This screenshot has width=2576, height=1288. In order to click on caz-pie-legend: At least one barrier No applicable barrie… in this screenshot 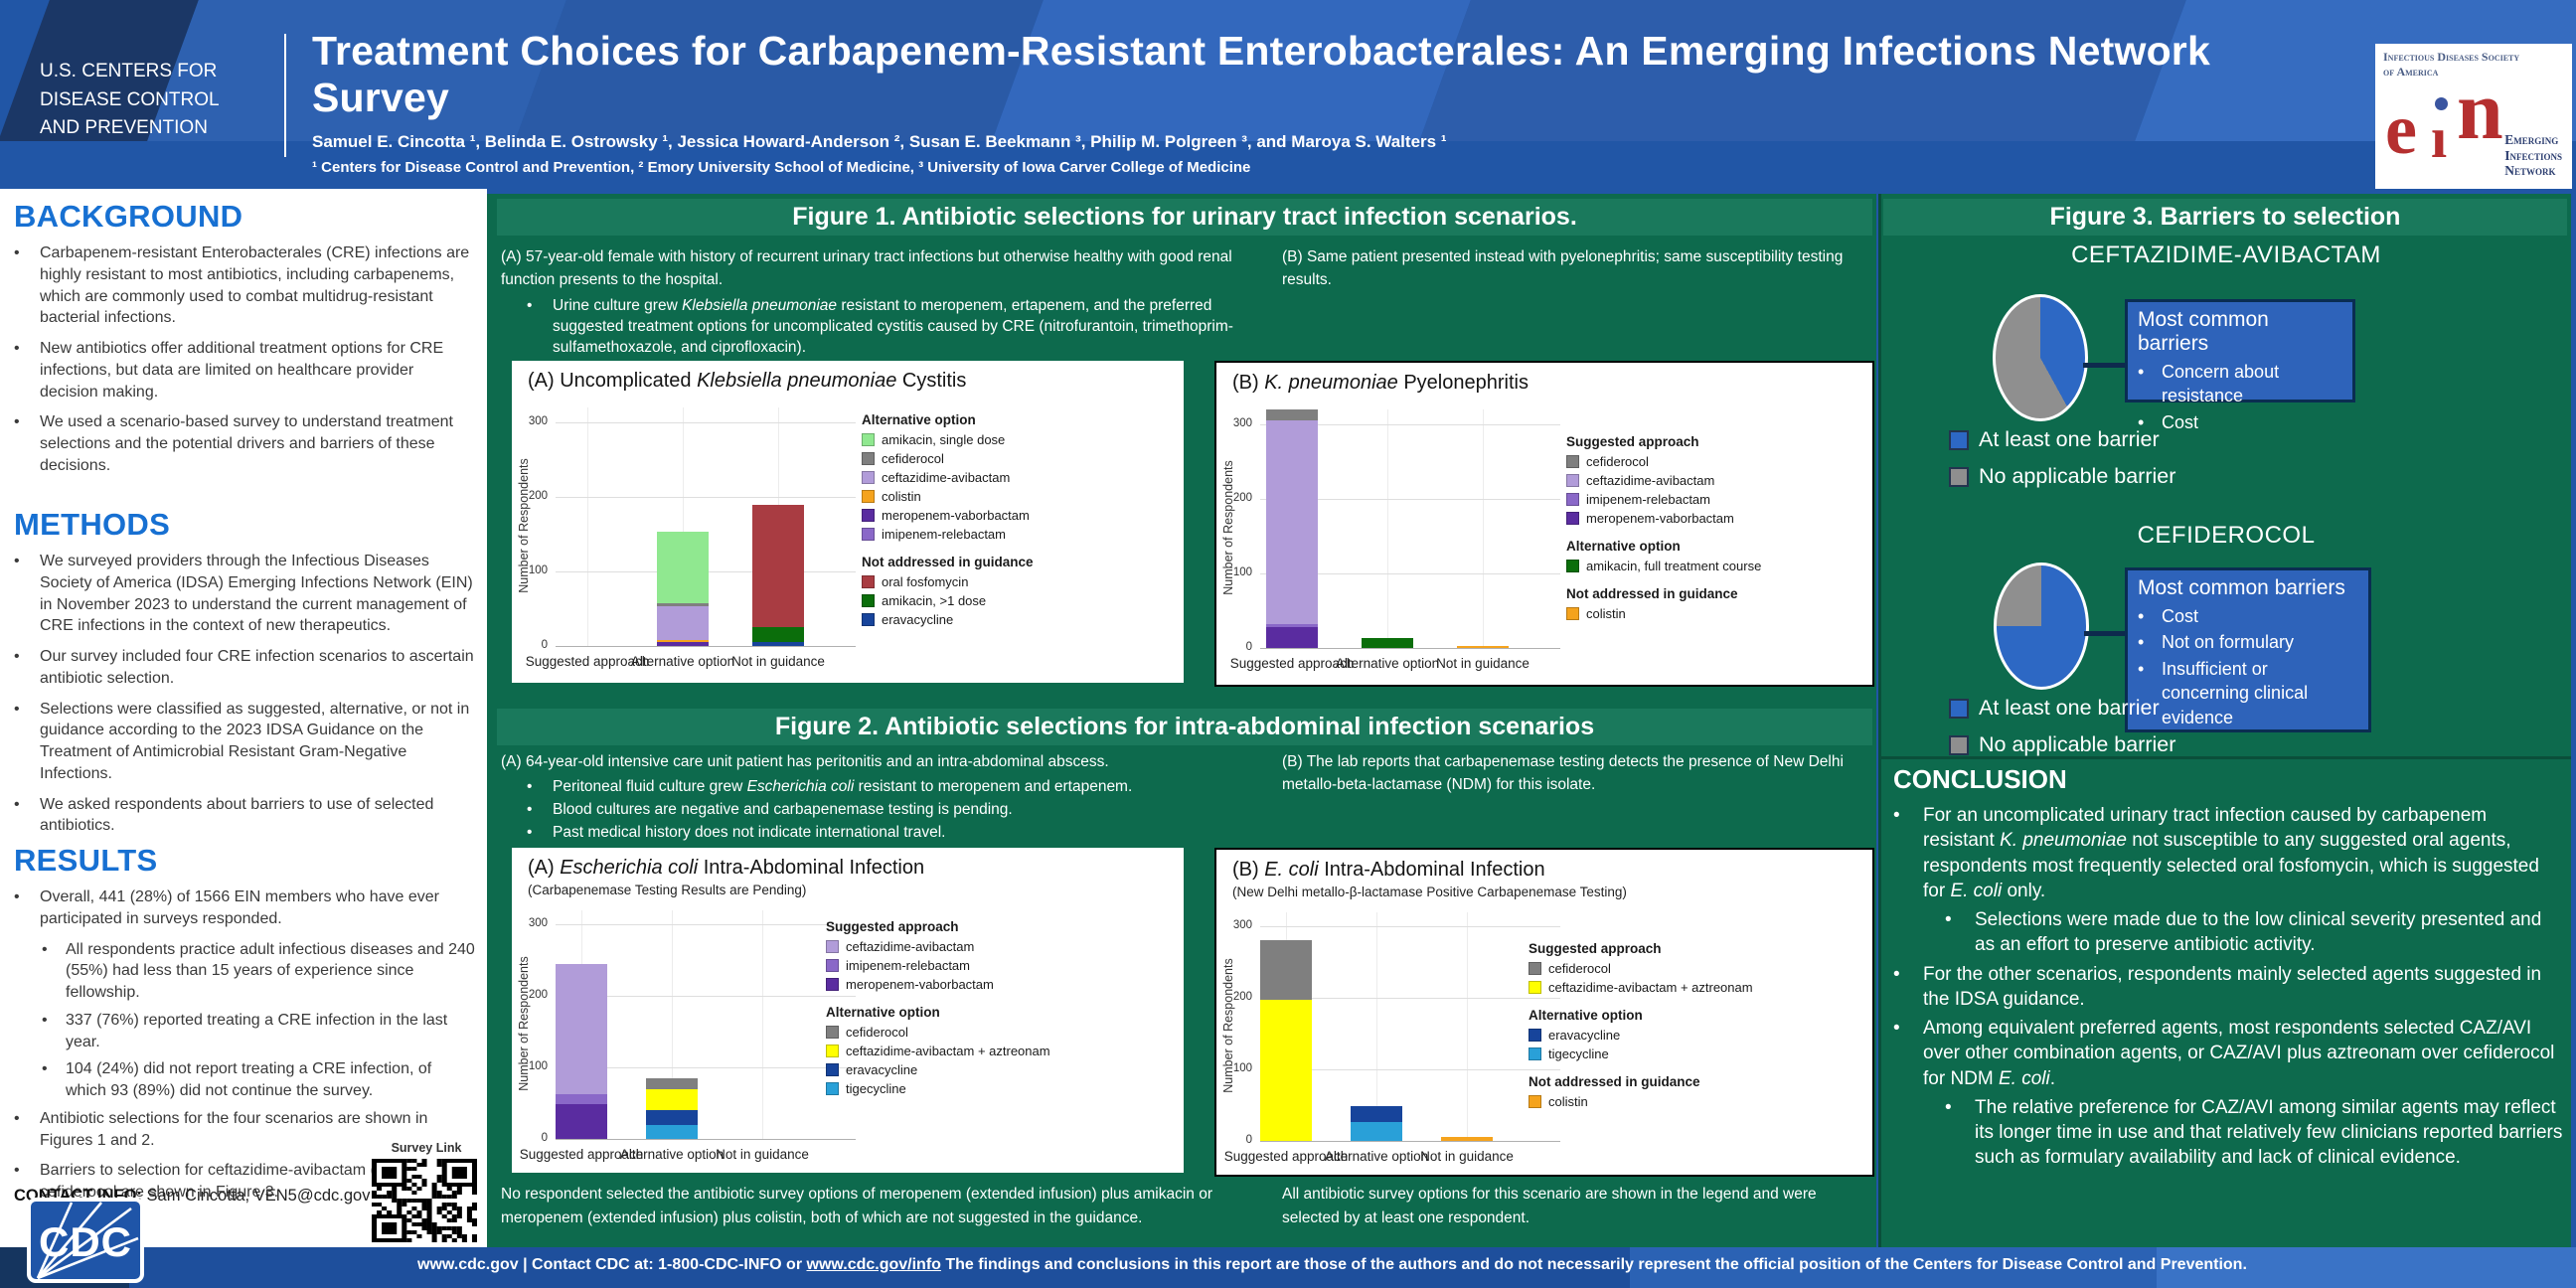, I will do `click(2062, 464)`.